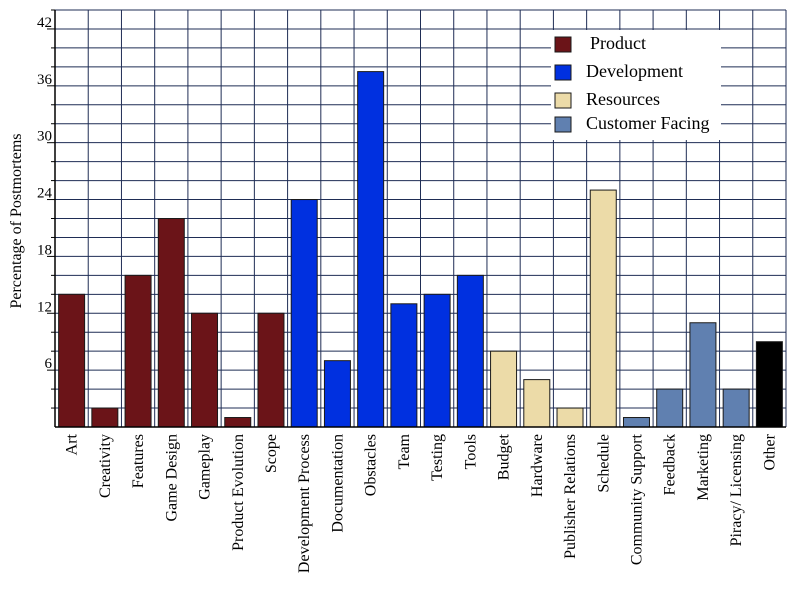  What do you see at coordinates (470, 451) in the screenshot?
I see `x-tick-label: Tools` at bounding box center [470, 451].